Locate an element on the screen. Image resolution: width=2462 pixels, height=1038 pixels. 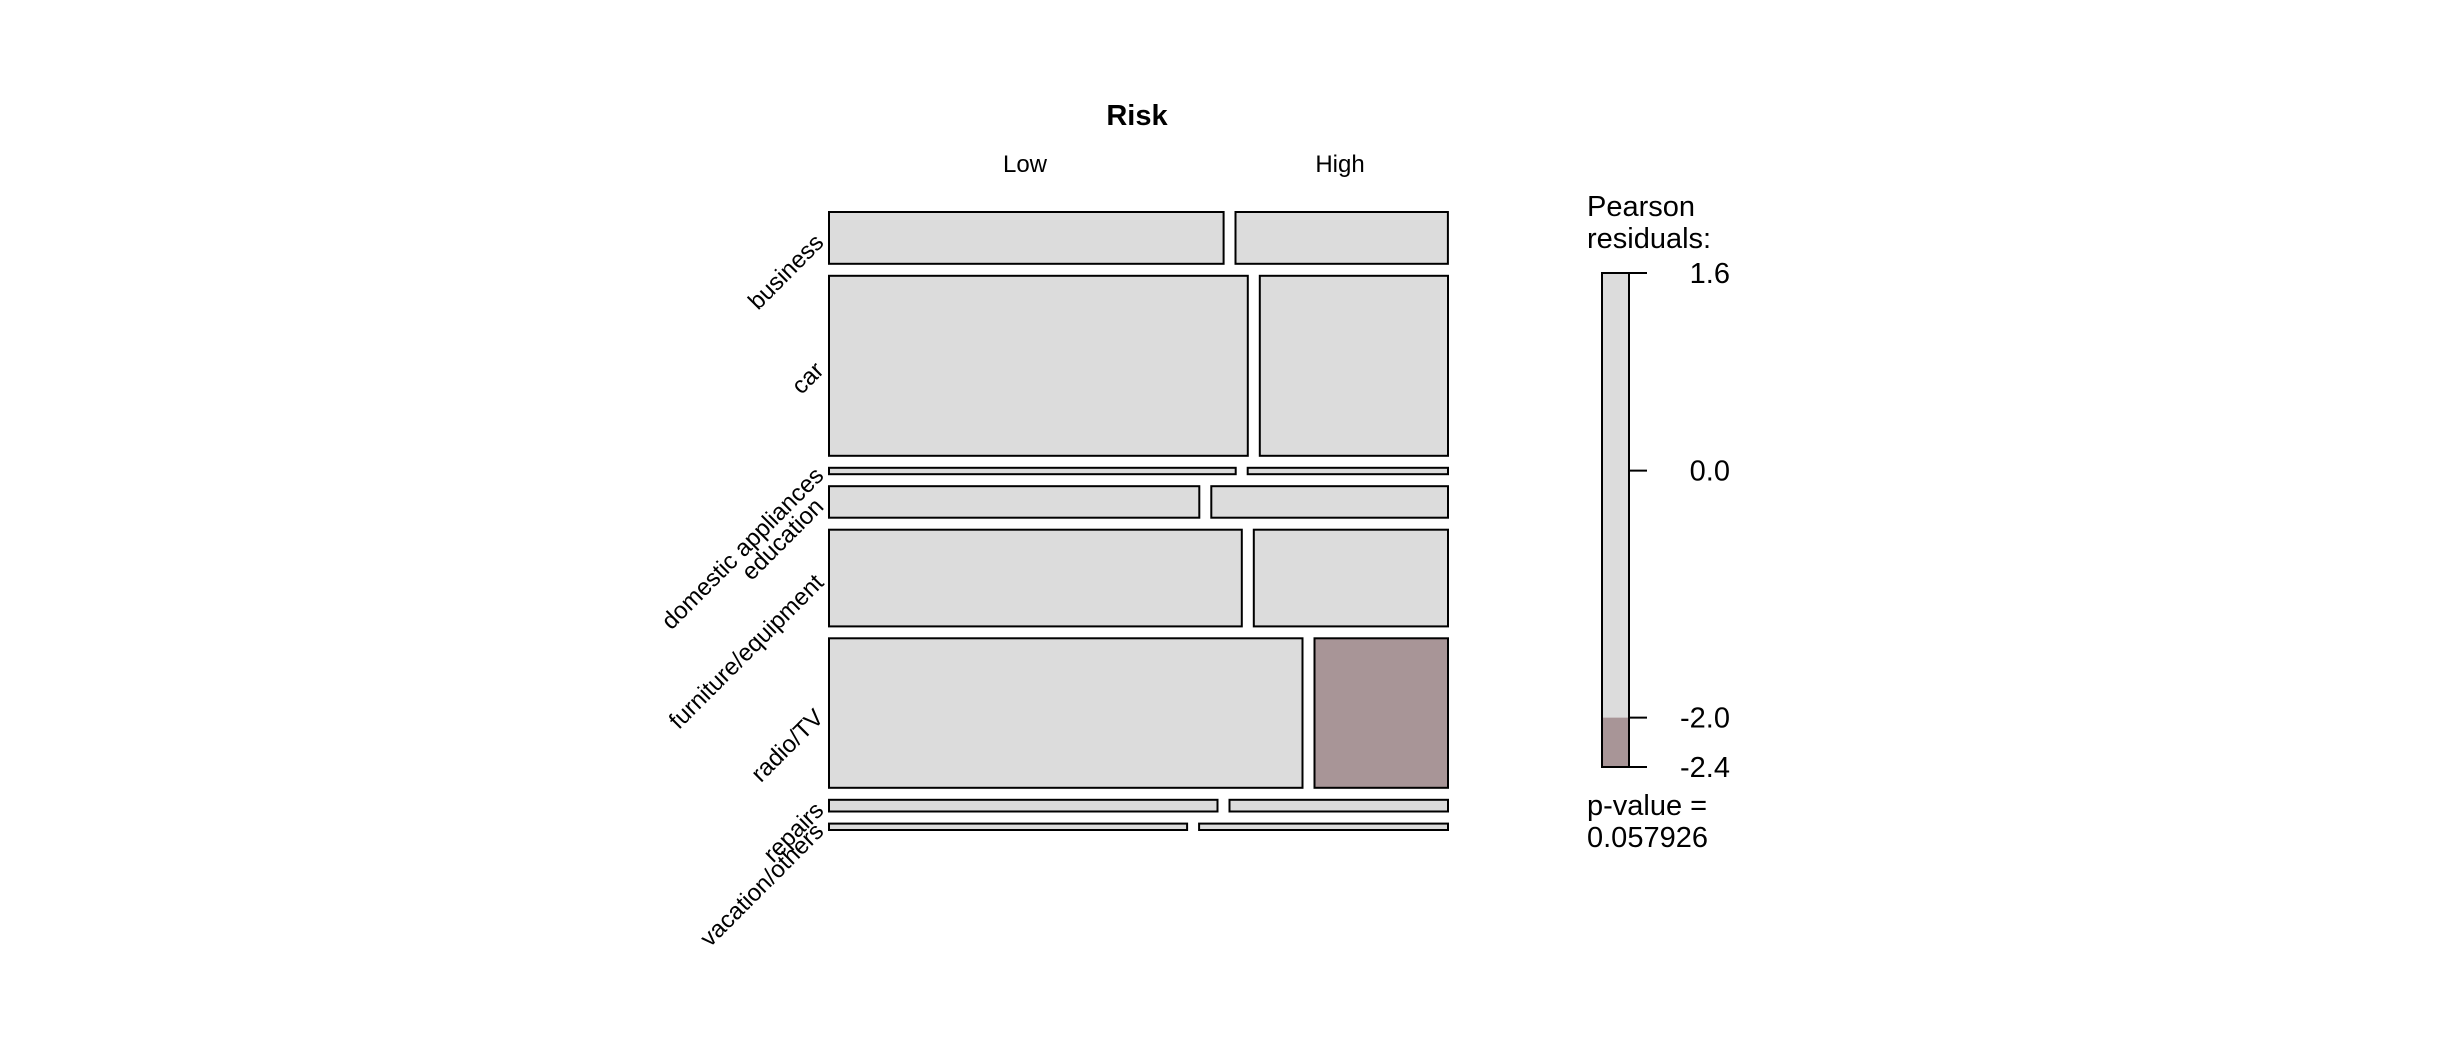
legend-color-bar is located at coordinates (1615, 520).